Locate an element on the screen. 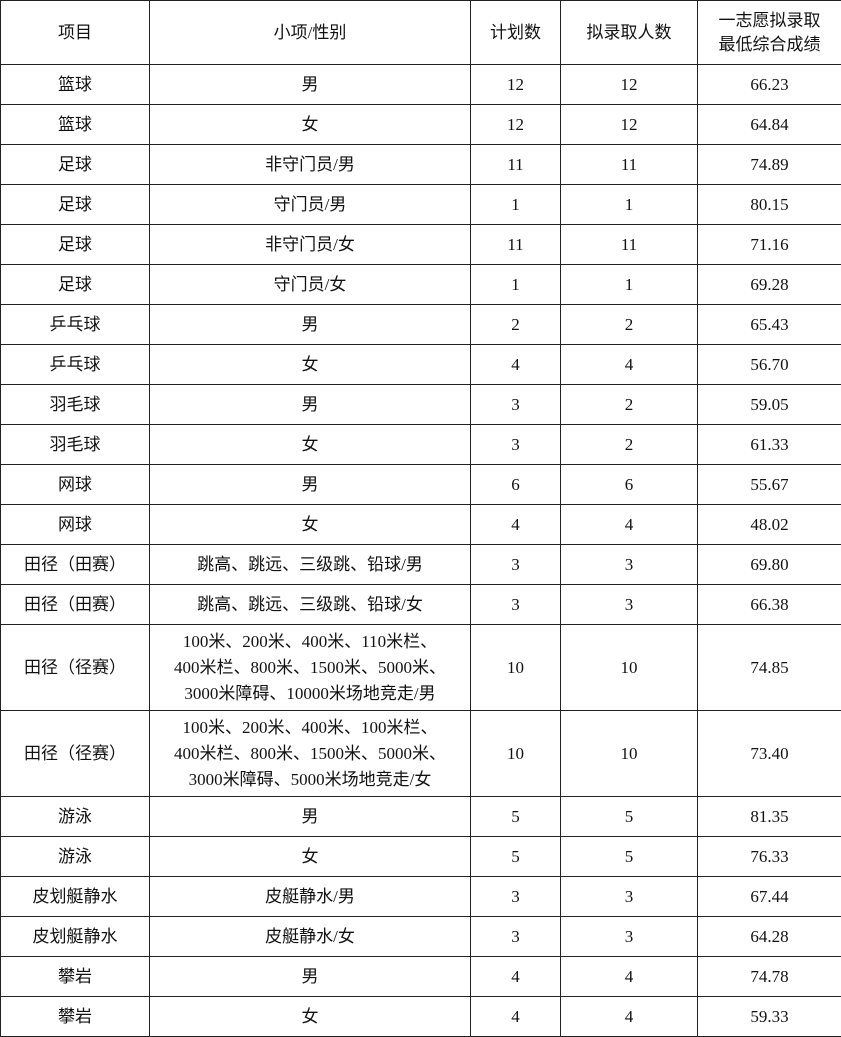  header-col-plan-count: 计划数 is located at coordinates (515, 32).